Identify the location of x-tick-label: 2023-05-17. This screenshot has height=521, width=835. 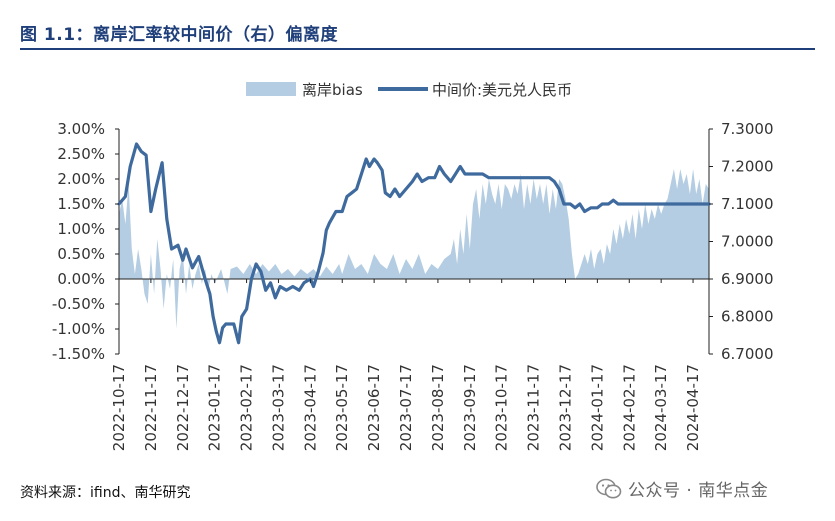
(342, 407).